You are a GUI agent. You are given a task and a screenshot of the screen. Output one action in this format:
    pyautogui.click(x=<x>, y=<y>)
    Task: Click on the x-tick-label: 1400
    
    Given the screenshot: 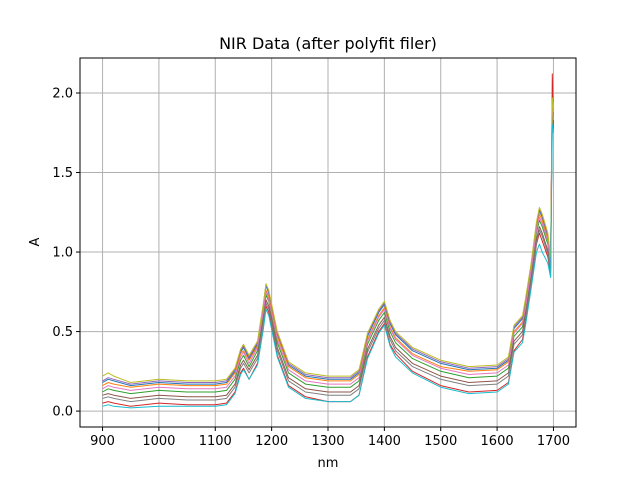 What is the action you would take?
    pyautogui.click(x=384, y=441)
    